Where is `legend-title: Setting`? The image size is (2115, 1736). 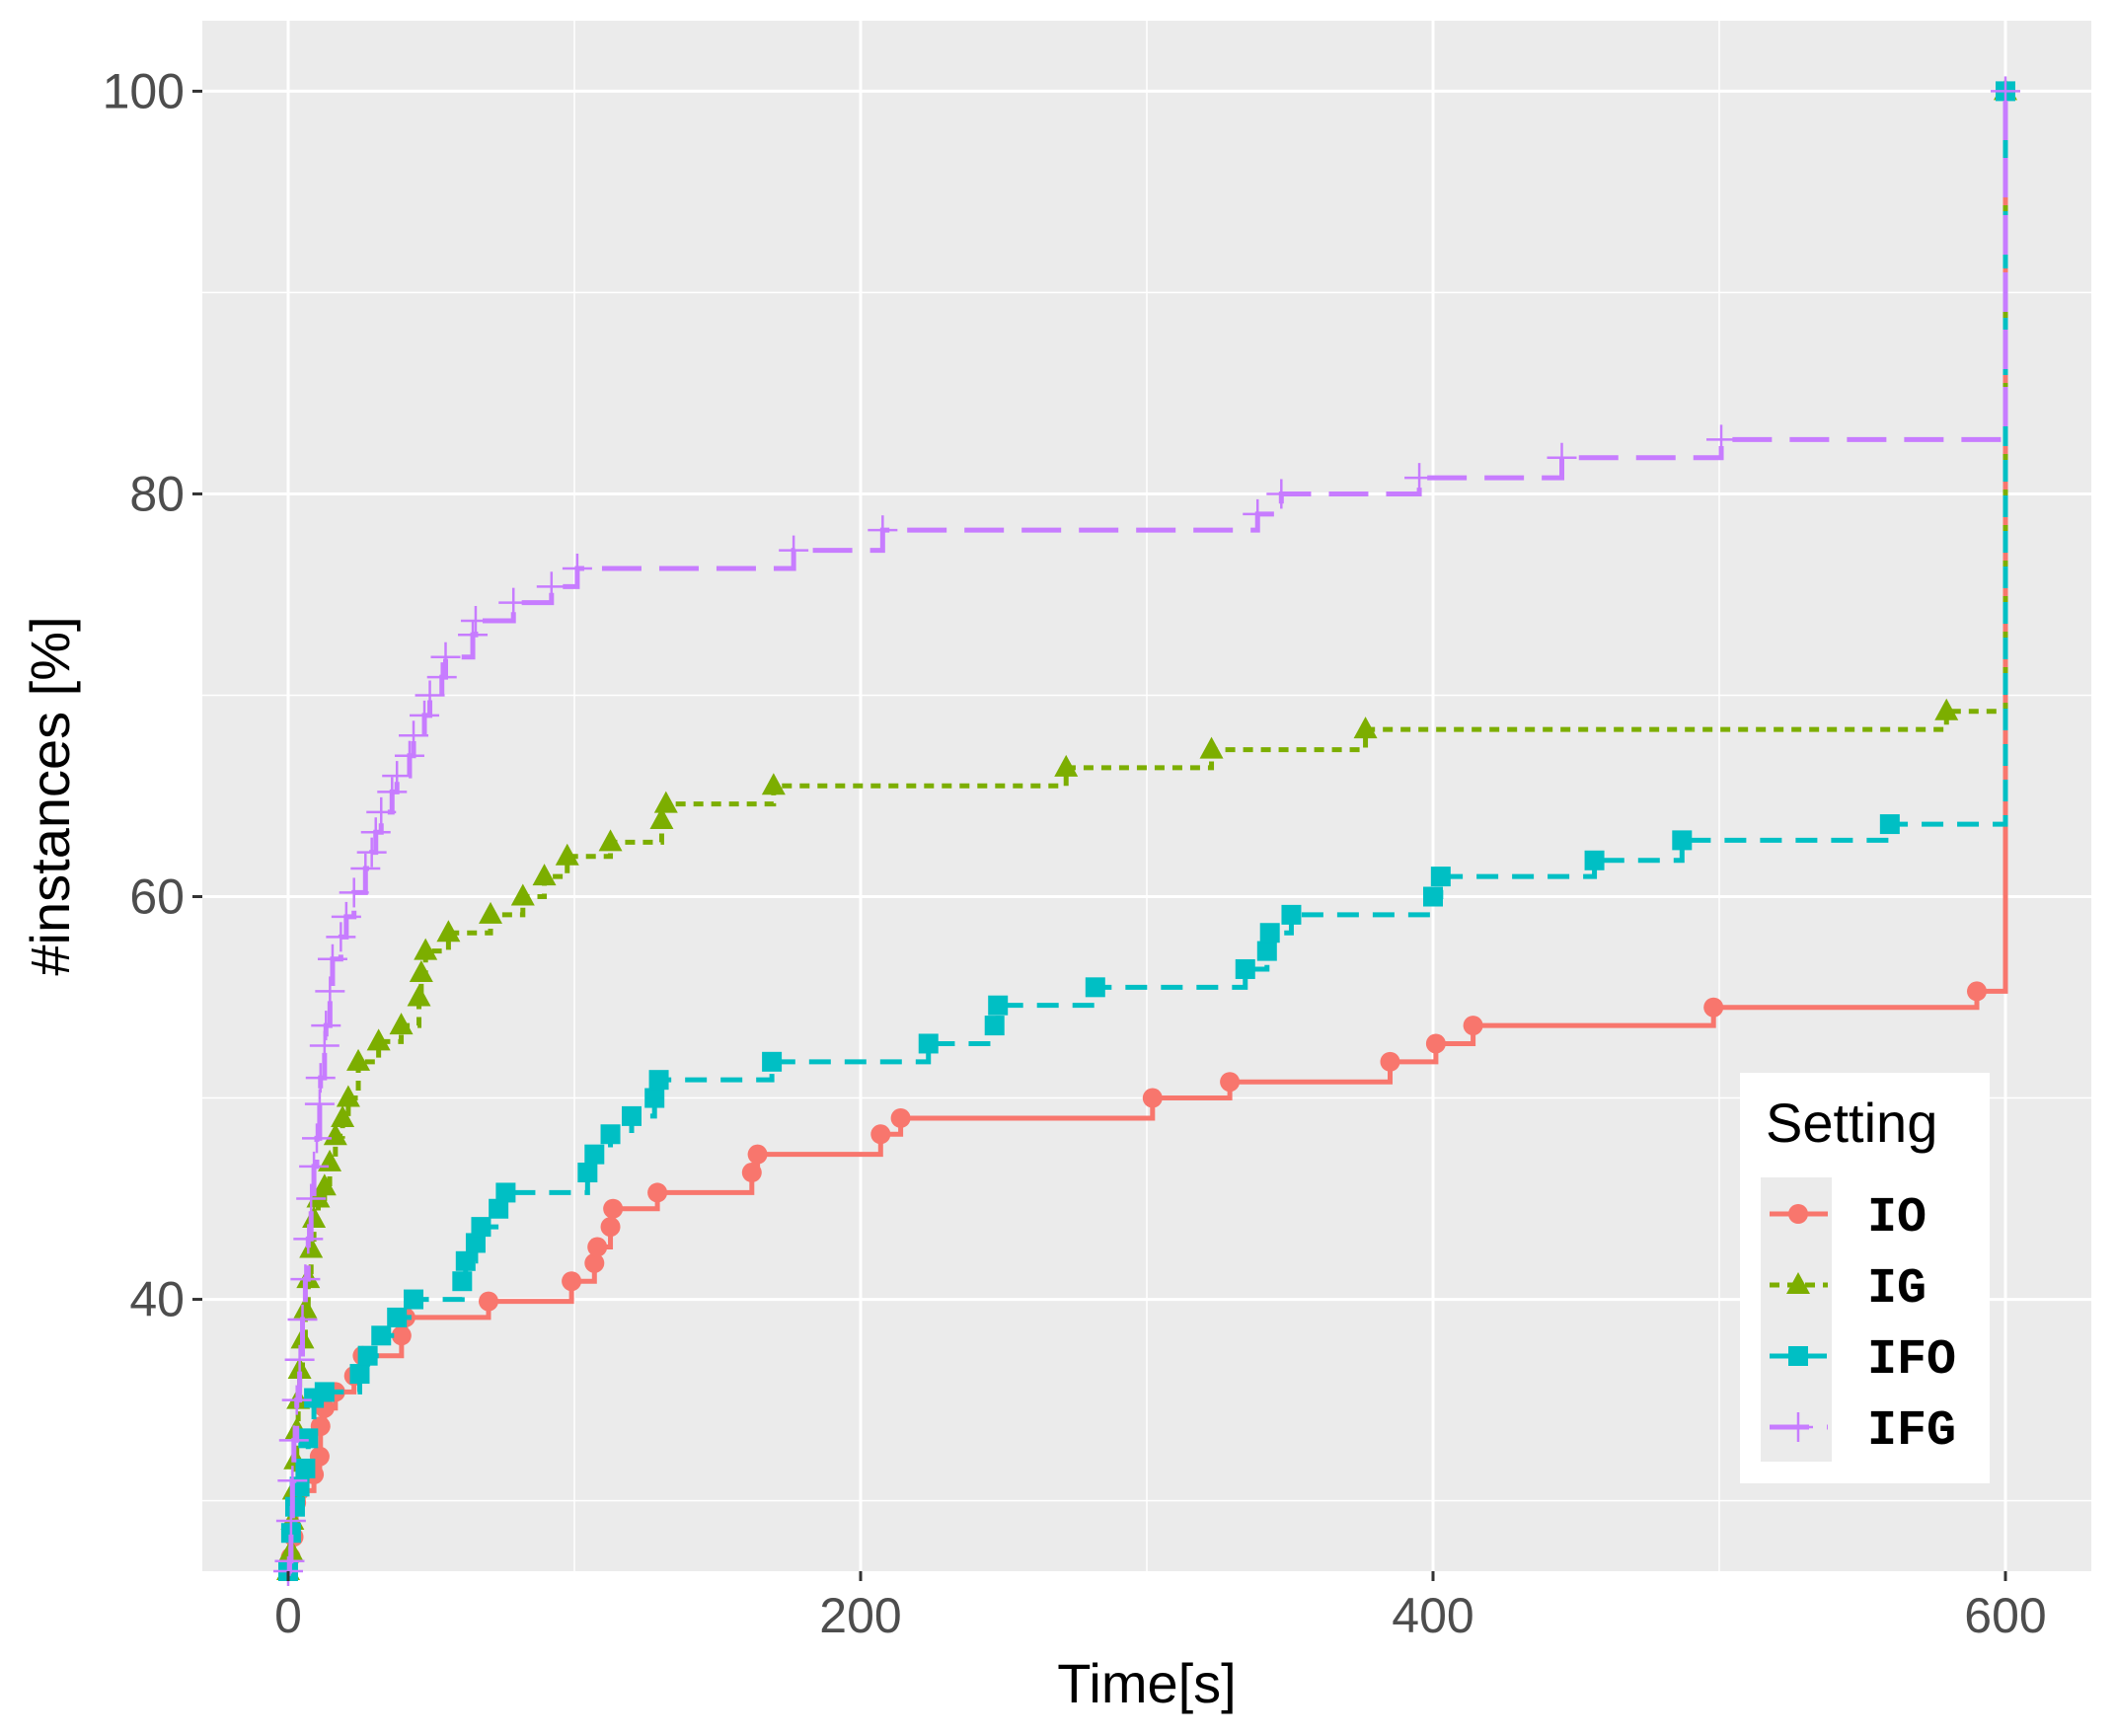 legend-title: Setting is located at coordinates (1851, 1123).